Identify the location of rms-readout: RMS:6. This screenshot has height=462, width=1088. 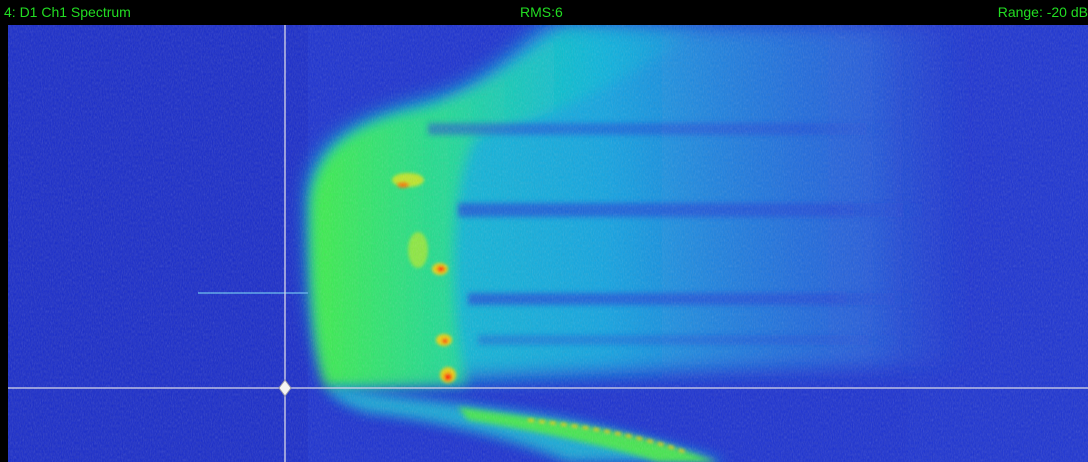
(541, 12).